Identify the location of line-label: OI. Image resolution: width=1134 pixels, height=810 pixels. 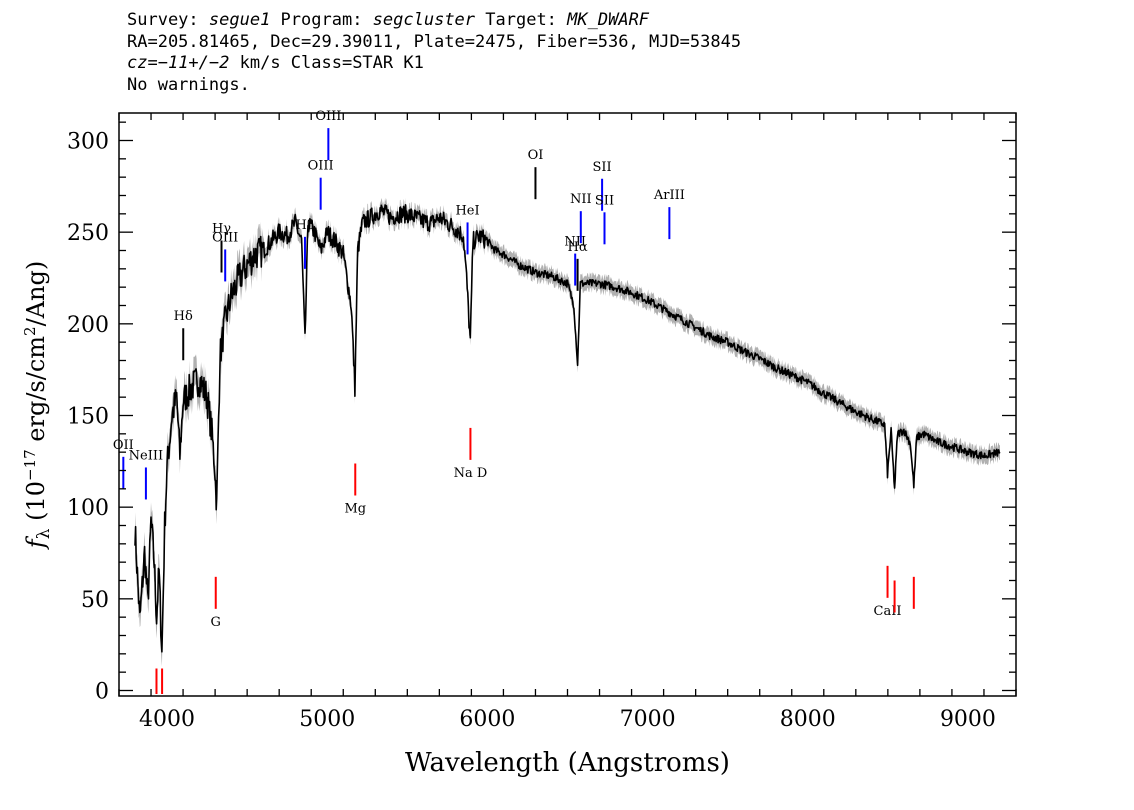
(536, 155).